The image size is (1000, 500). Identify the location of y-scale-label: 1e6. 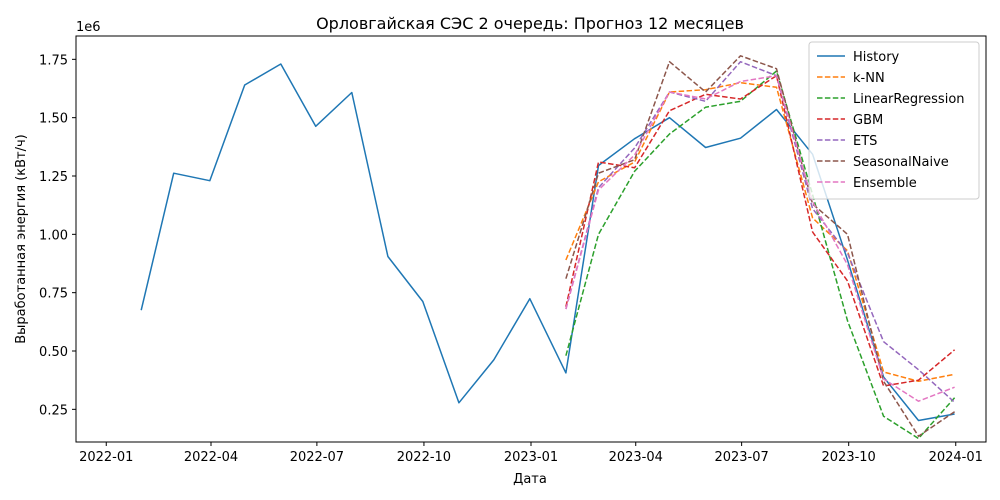
(88, 27).